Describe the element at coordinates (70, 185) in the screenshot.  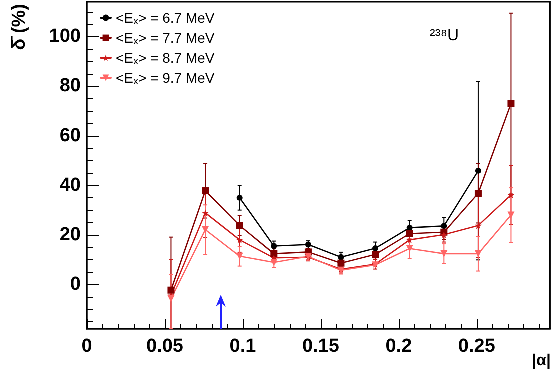
I see `y-tick-label: 40` at that location.